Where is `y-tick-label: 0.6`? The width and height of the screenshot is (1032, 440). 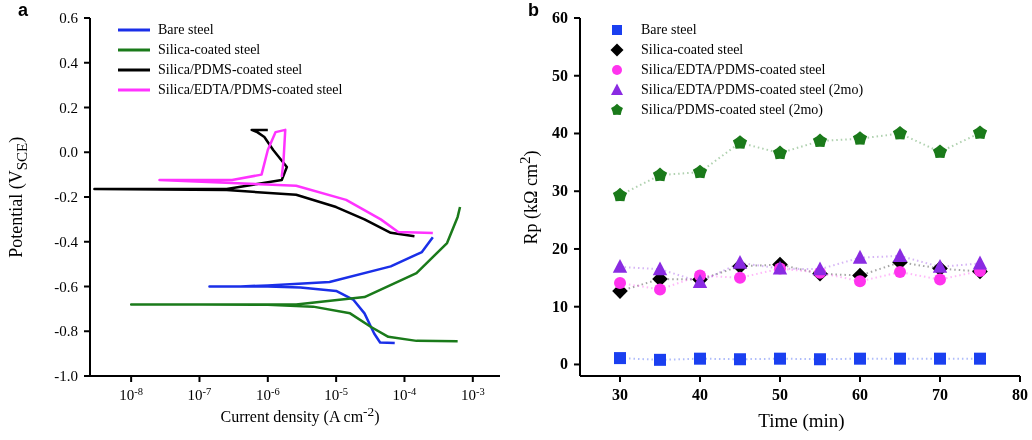 y-tick-label: 0.6 is located at coordinates (69, 18).